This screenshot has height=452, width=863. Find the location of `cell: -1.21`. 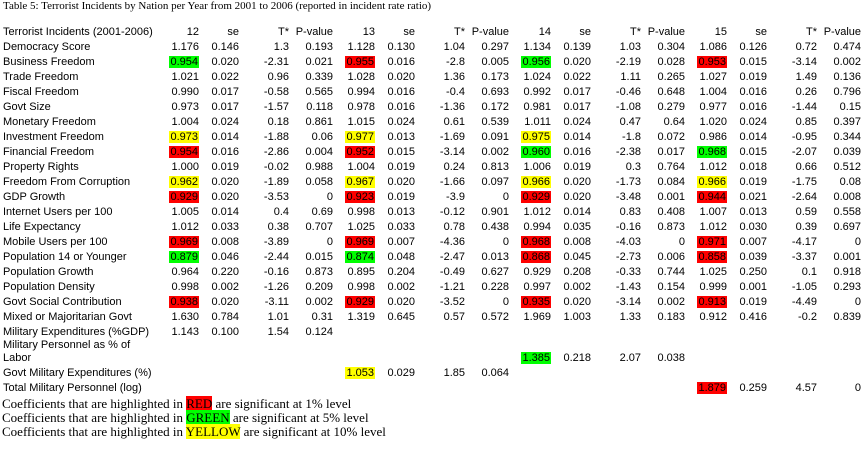

cell: -1.21 is located at coordinates (452, 287).